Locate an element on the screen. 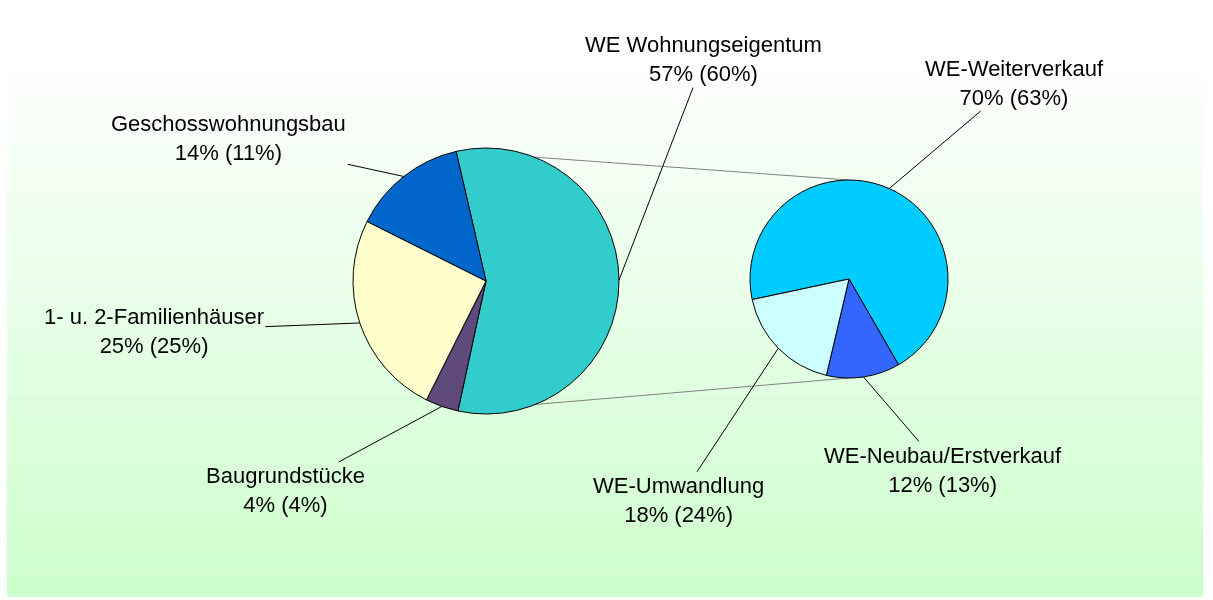 The width and height of the screenshot is (1213, 600). data-label: 18% (24%) is located at coordinates (679, 514).